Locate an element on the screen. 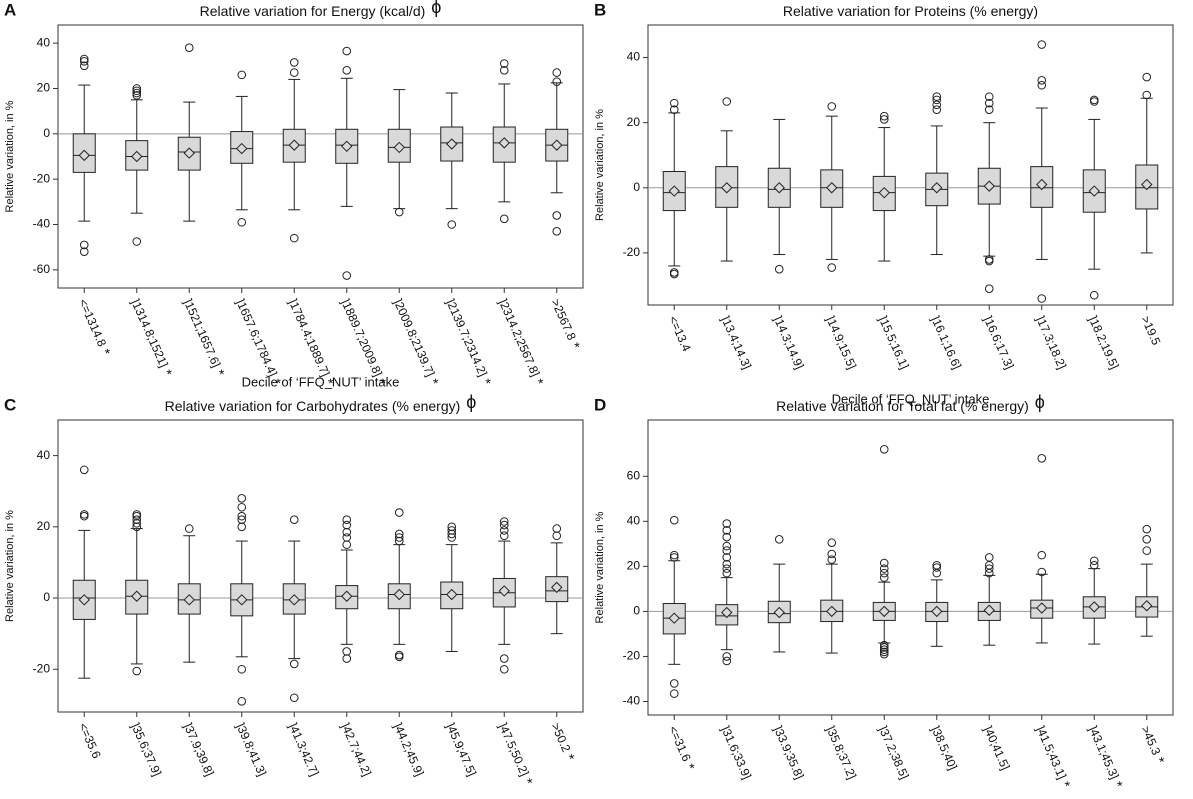  category-label: >2567.8 is located at coordinates (563, 320).